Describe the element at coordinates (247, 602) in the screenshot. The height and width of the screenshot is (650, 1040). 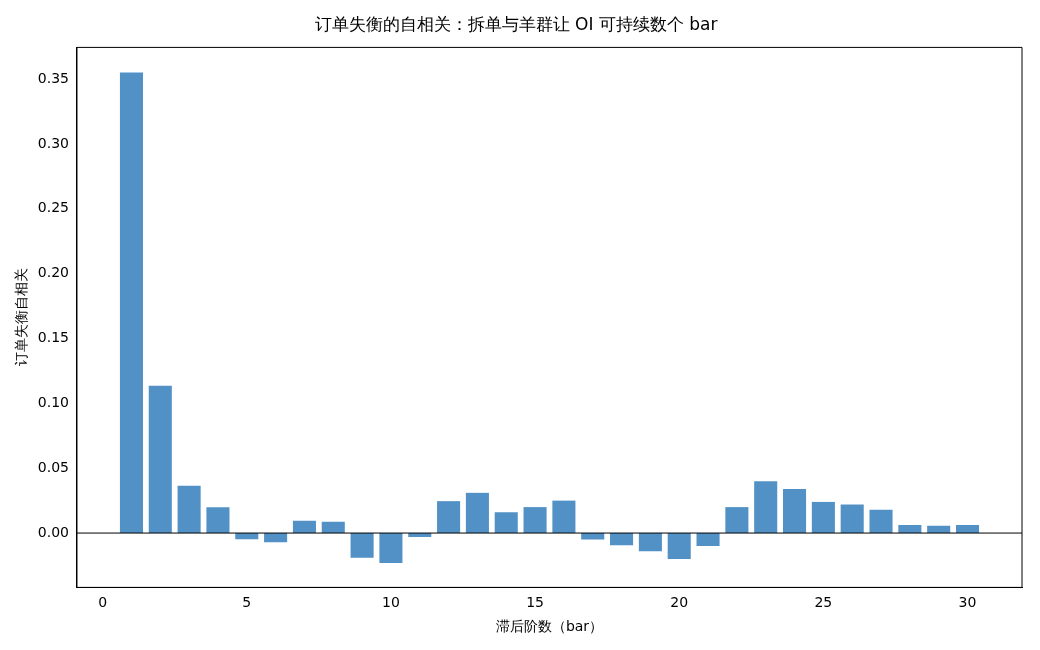
I see `x-tick-label: 5` at that location.